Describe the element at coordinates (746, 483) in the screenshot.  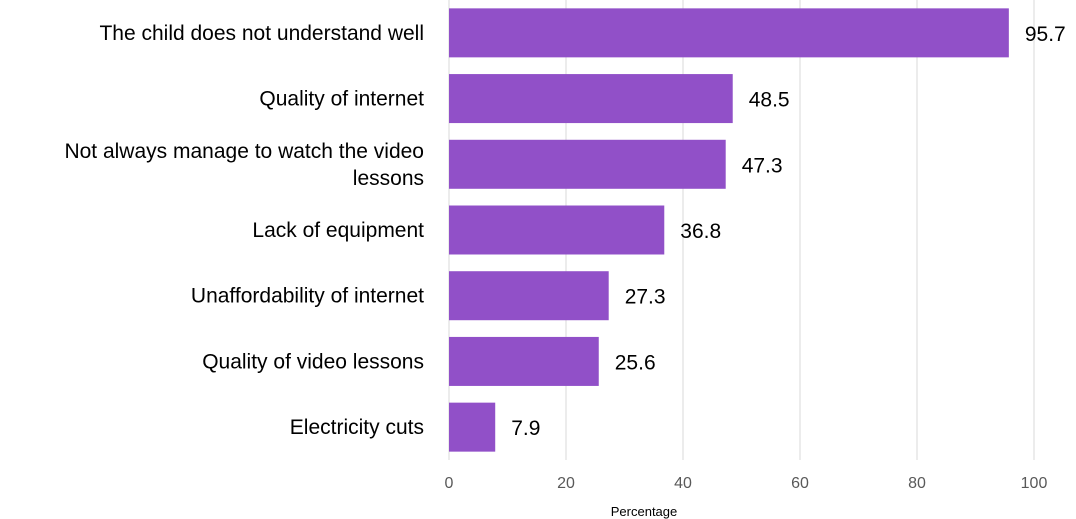
I see `x-axis-ticks: 0 20 40 60 80 100` at that location.